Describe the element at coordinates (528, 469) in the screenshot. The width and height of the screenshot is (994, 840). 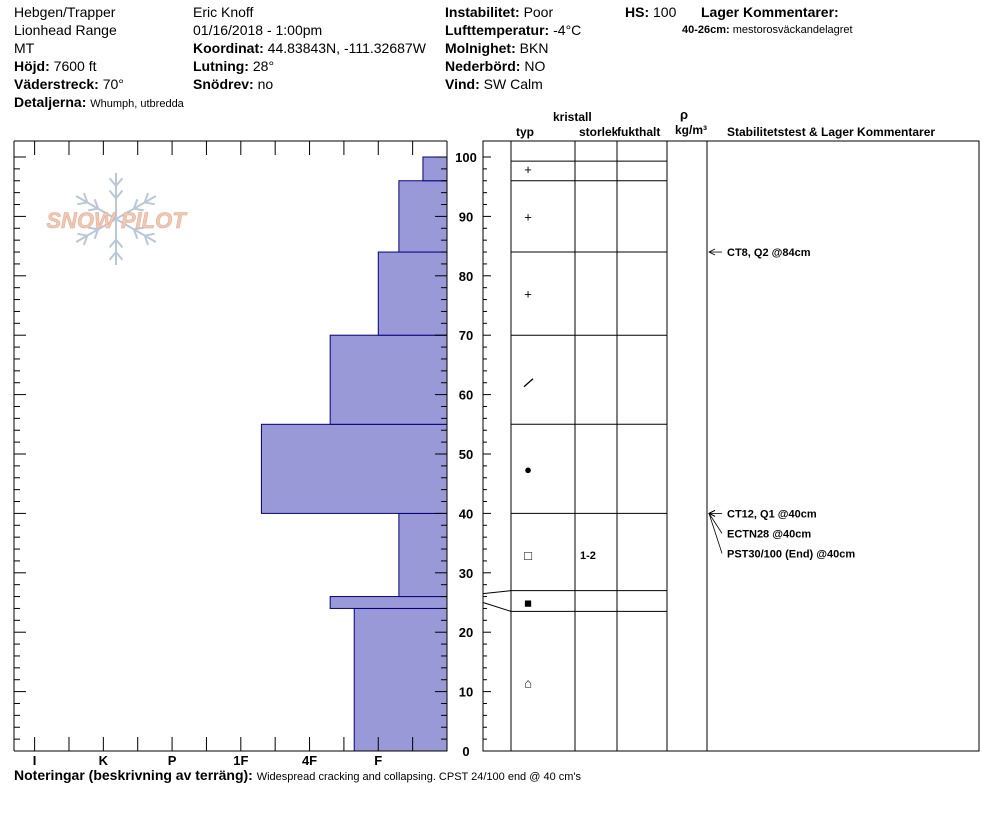
I see `crystal-type-symbol: ●` at that location.